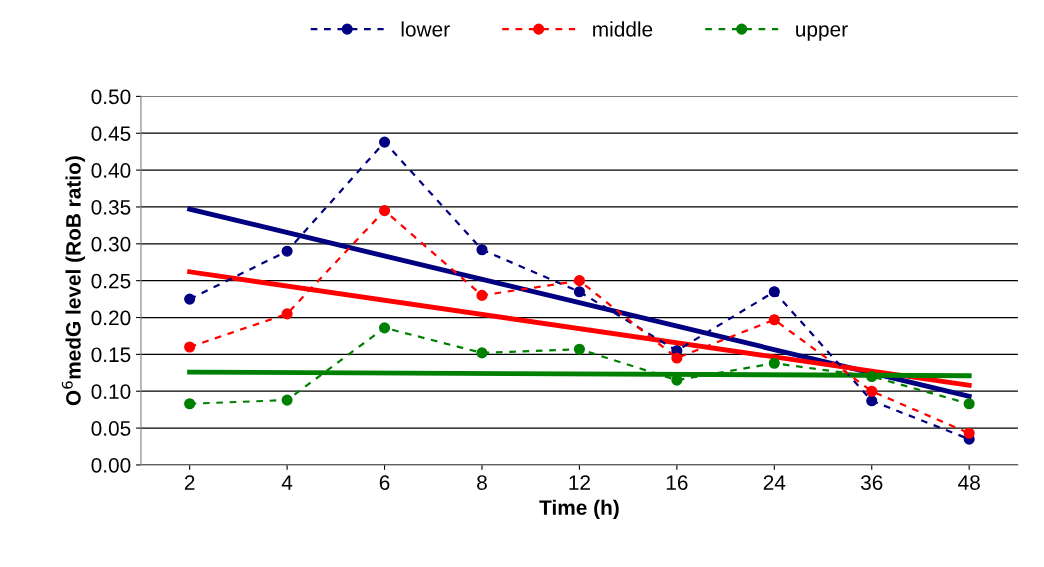 The image size is (1044, 567). Describe the element at coordinates (969, 482) in the screenshot. I see `x-tick-label: 48` at that location.